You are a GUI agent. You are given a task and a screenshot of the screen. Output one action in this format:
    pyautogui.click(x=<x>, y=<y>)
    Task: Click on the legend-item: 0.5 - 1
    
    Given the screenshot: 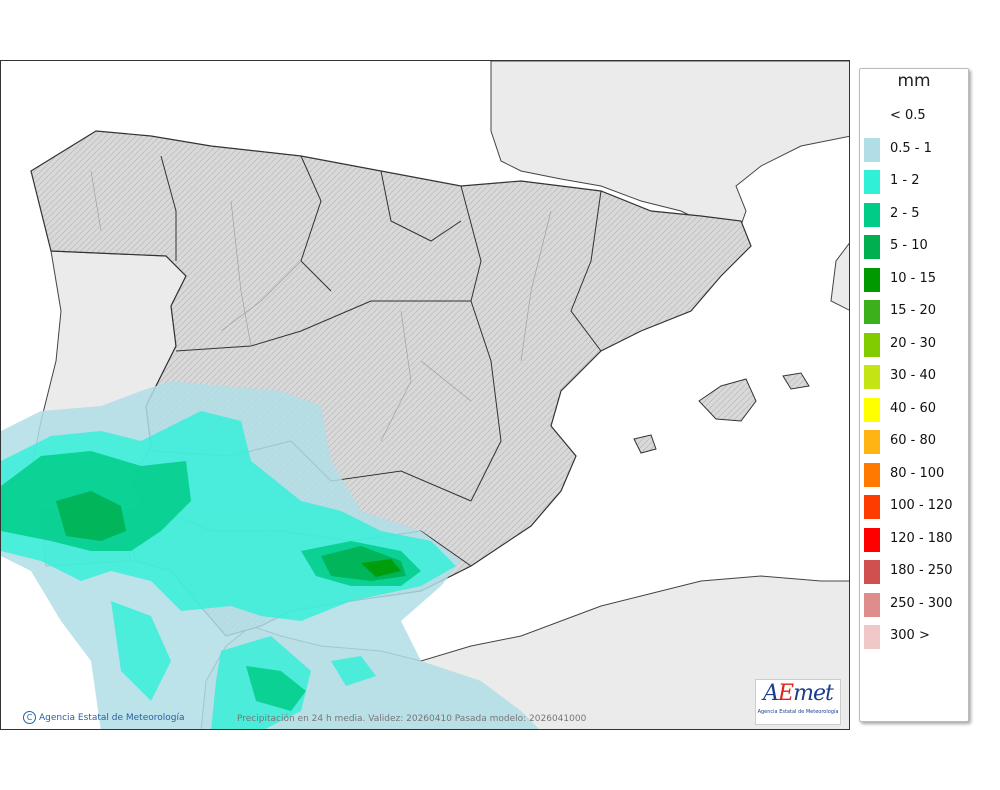 What is the action you would take?
    pyautogui.click(x=915, y=148)
    